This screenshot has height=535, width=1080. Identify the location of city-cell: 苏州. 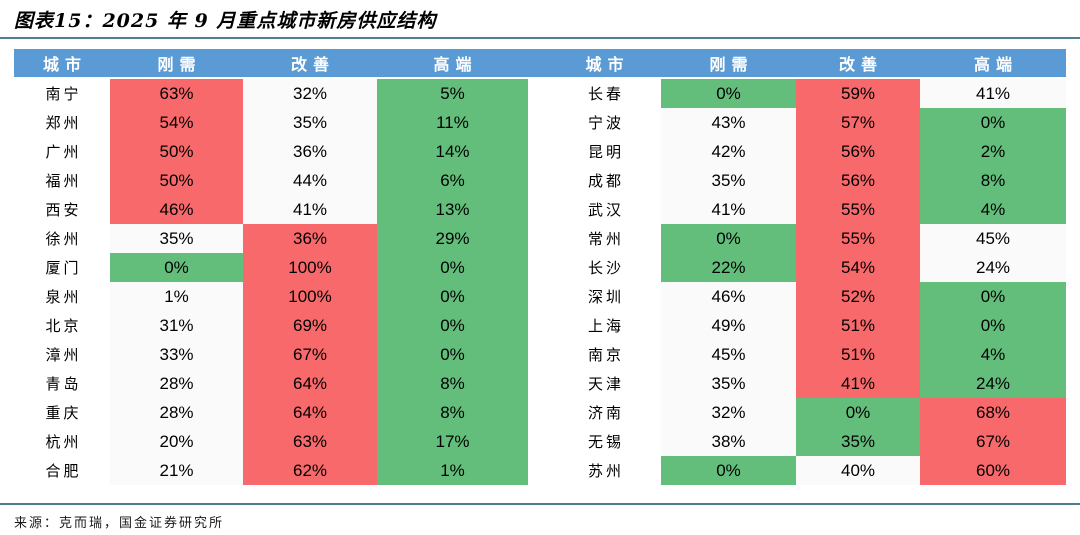
(604, 470).